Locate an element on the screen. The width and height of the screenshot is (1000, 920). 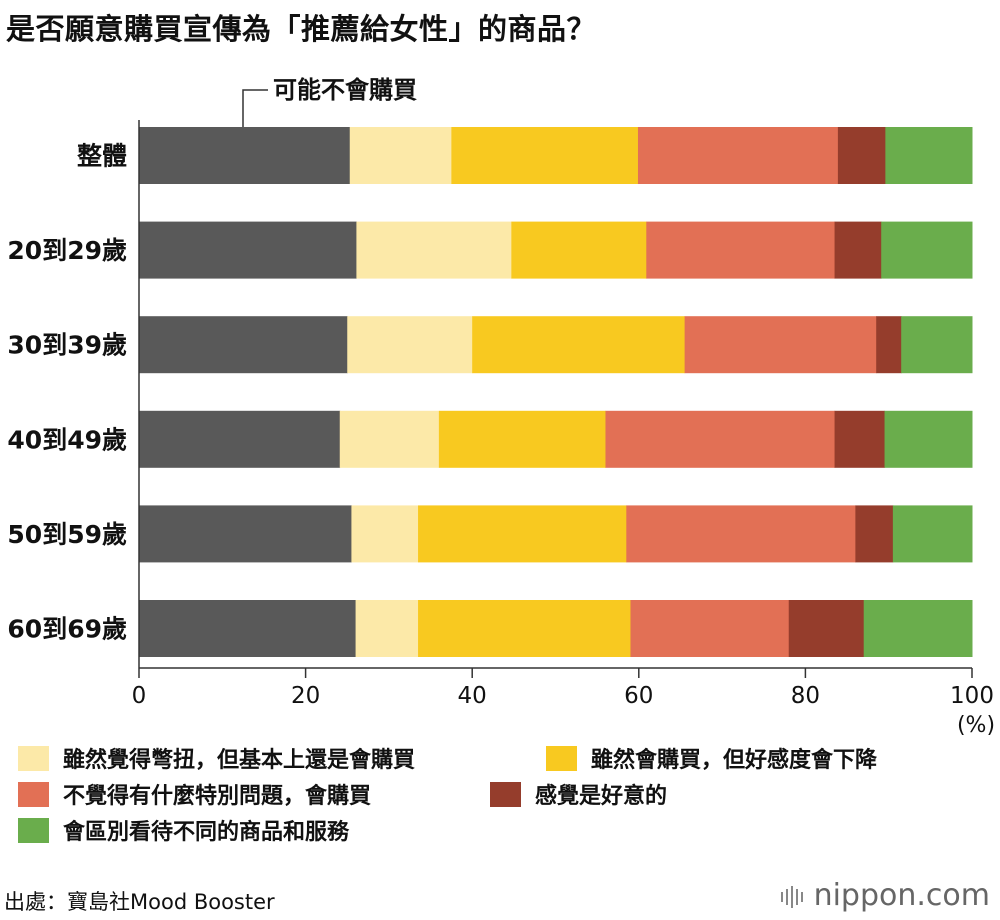
legend-item-5: 會區別看待不同的商品和服務 is located at coordinates (183, 830).